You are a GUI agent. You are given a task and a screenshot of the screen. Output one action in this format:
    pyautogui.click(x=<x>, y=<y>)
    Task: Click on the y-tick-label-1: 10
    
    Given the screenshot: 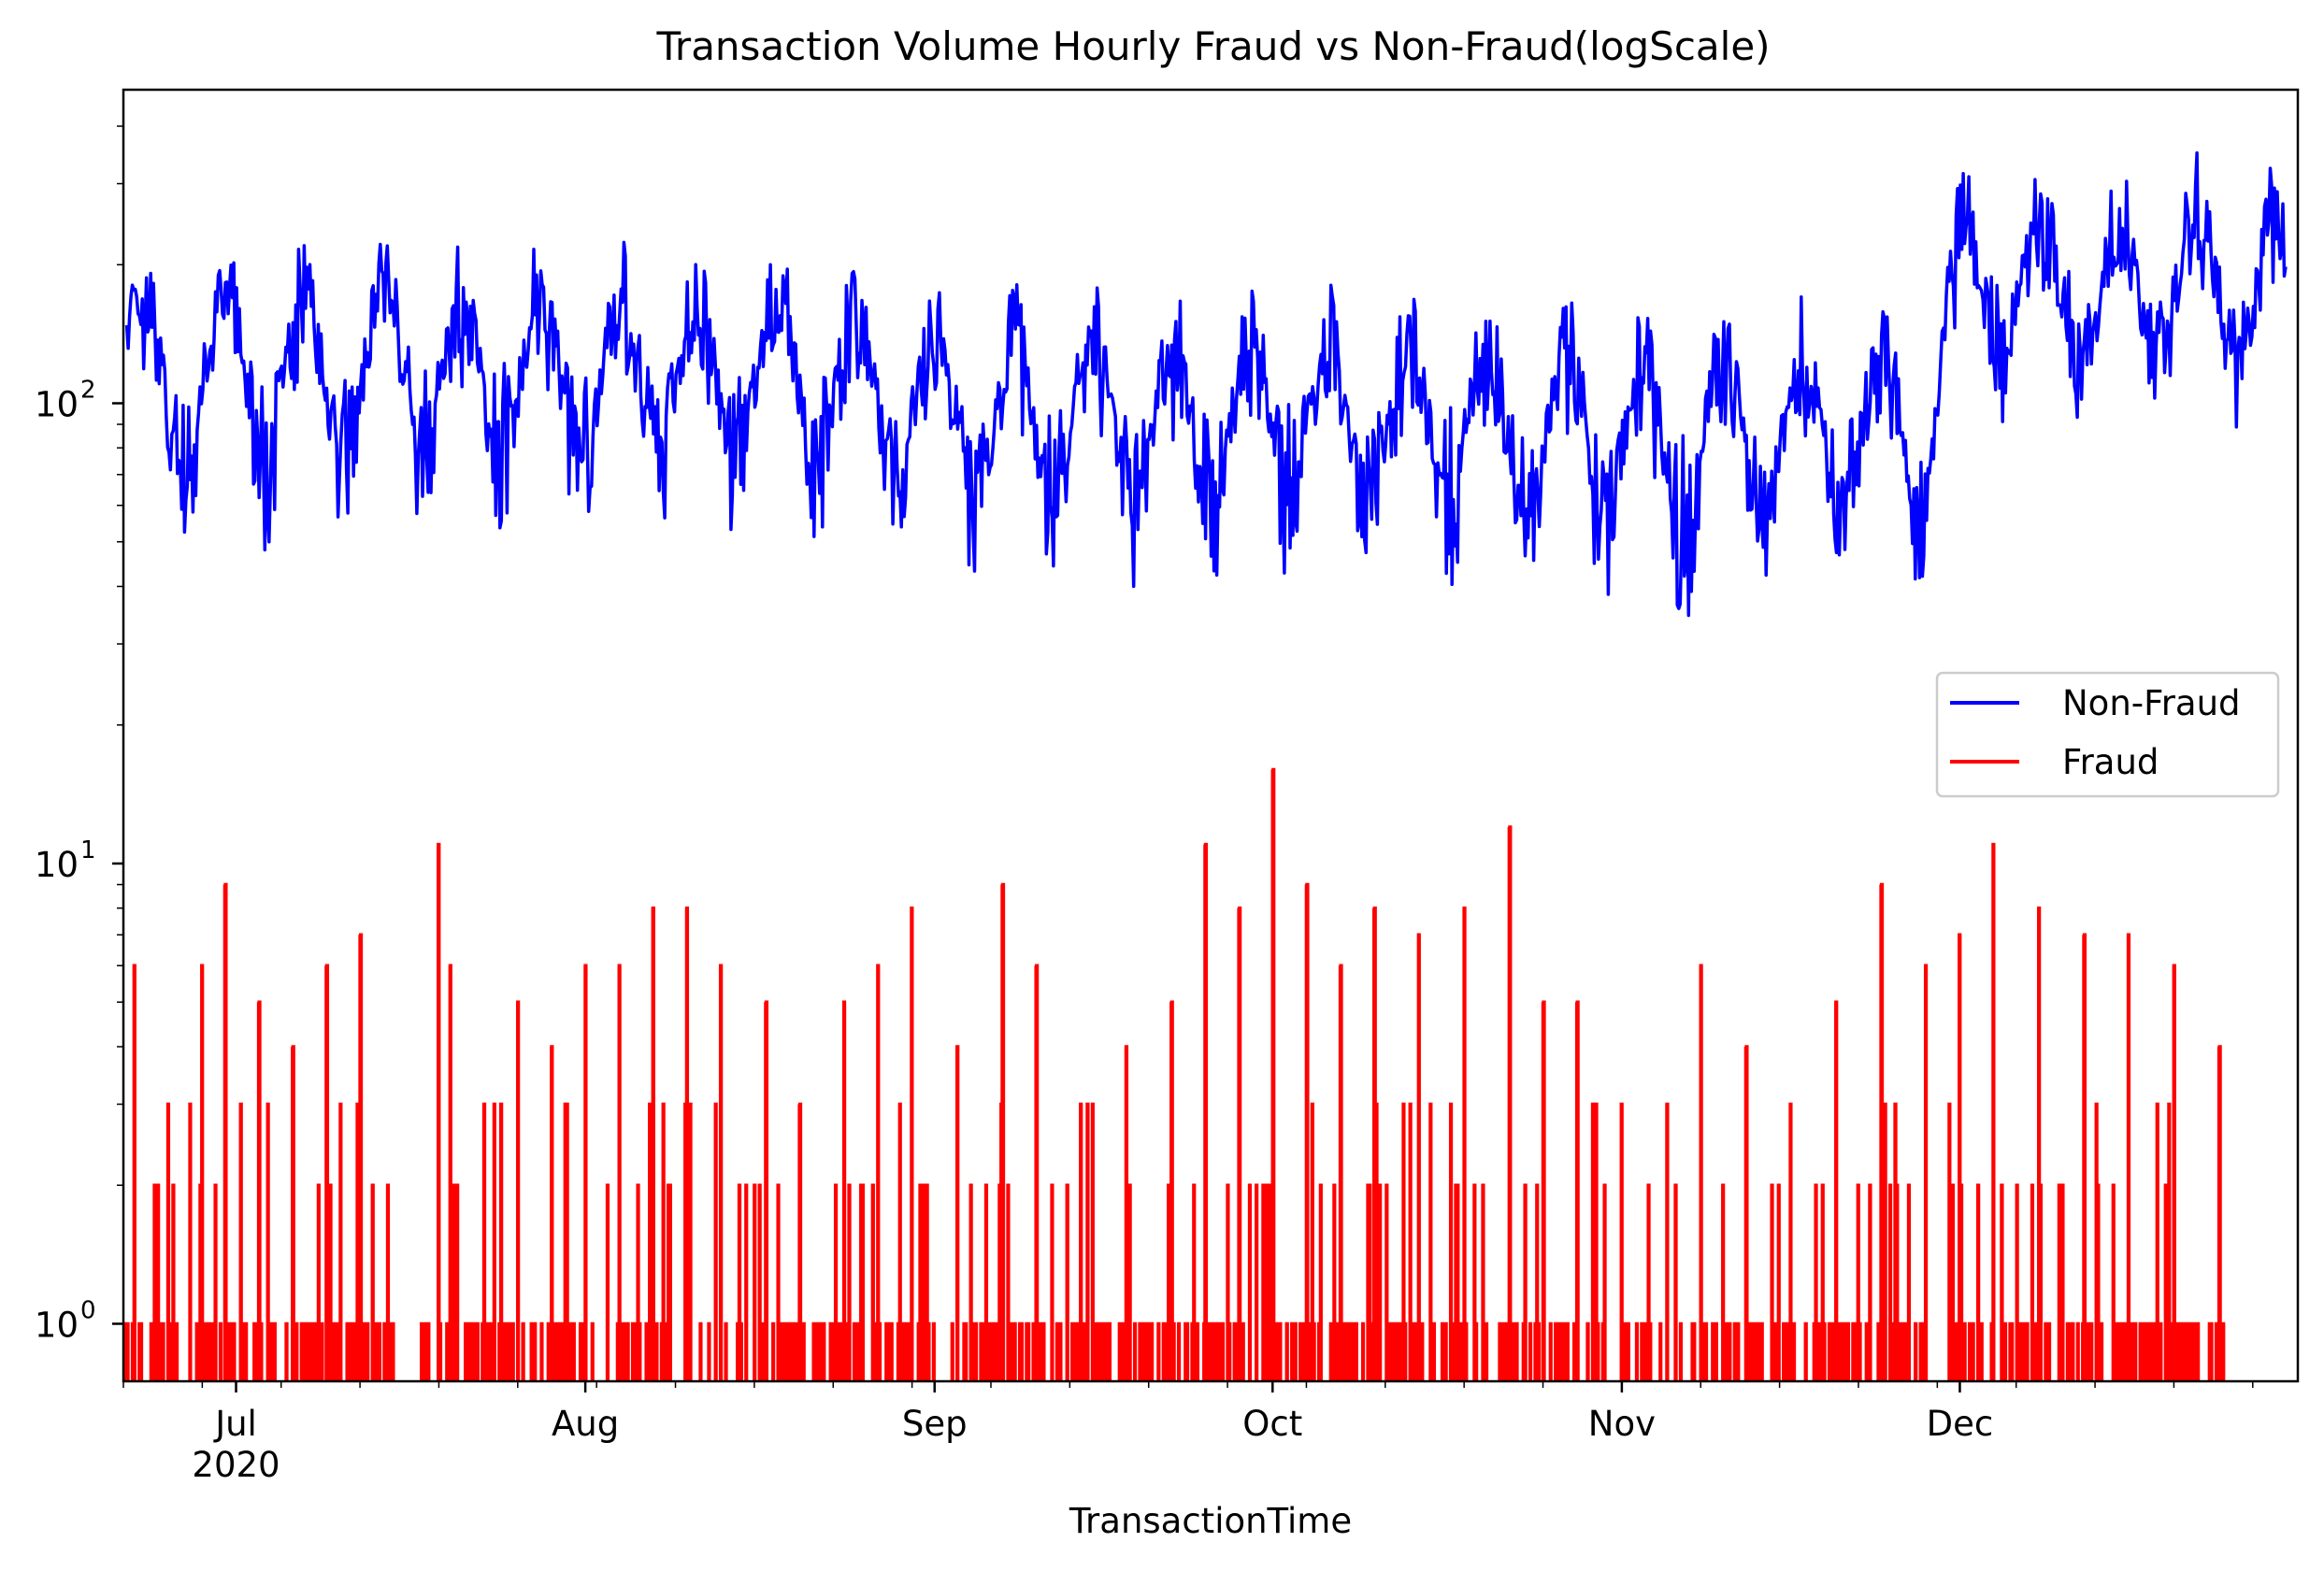 What is the action you would take?
    pyautogui.click(x=57, y=865)
    